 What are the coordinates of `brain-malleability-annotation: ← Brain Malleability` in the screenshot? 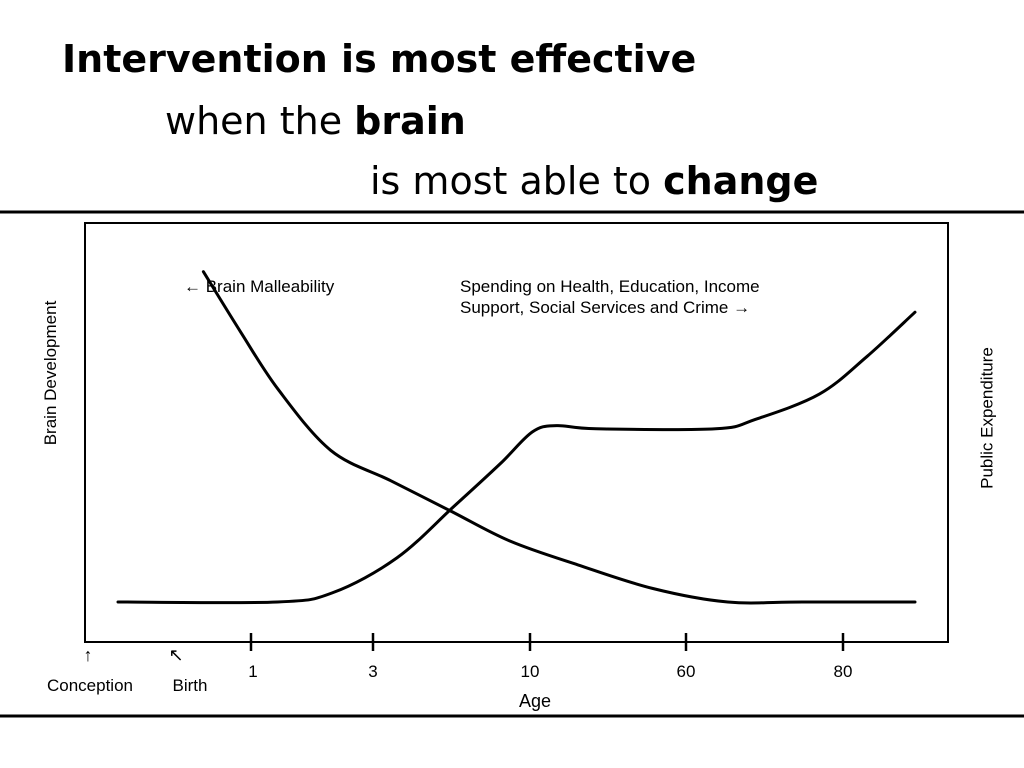 It's located at (259, 286).